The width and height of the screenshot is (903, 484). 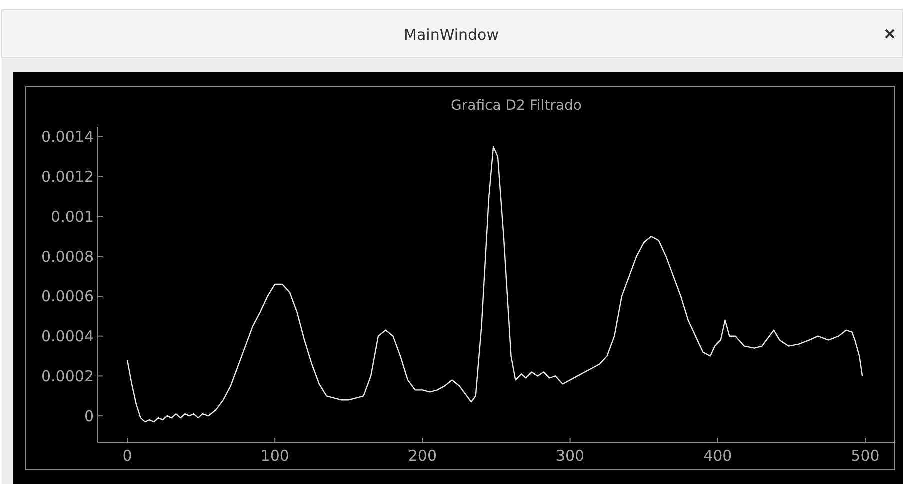 I want to click on y-tick-label: 0, so click(x=89, y=416).